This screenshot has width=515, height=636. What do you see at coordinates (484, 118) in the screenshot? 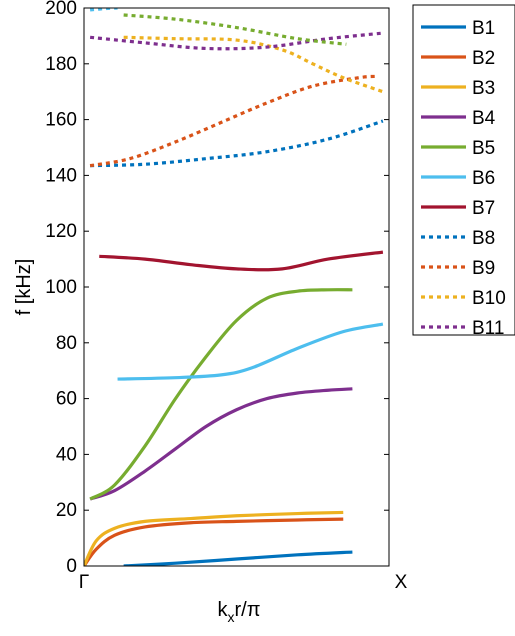
I see `legend-label-b4: B4` at bounding box center [484, 118].